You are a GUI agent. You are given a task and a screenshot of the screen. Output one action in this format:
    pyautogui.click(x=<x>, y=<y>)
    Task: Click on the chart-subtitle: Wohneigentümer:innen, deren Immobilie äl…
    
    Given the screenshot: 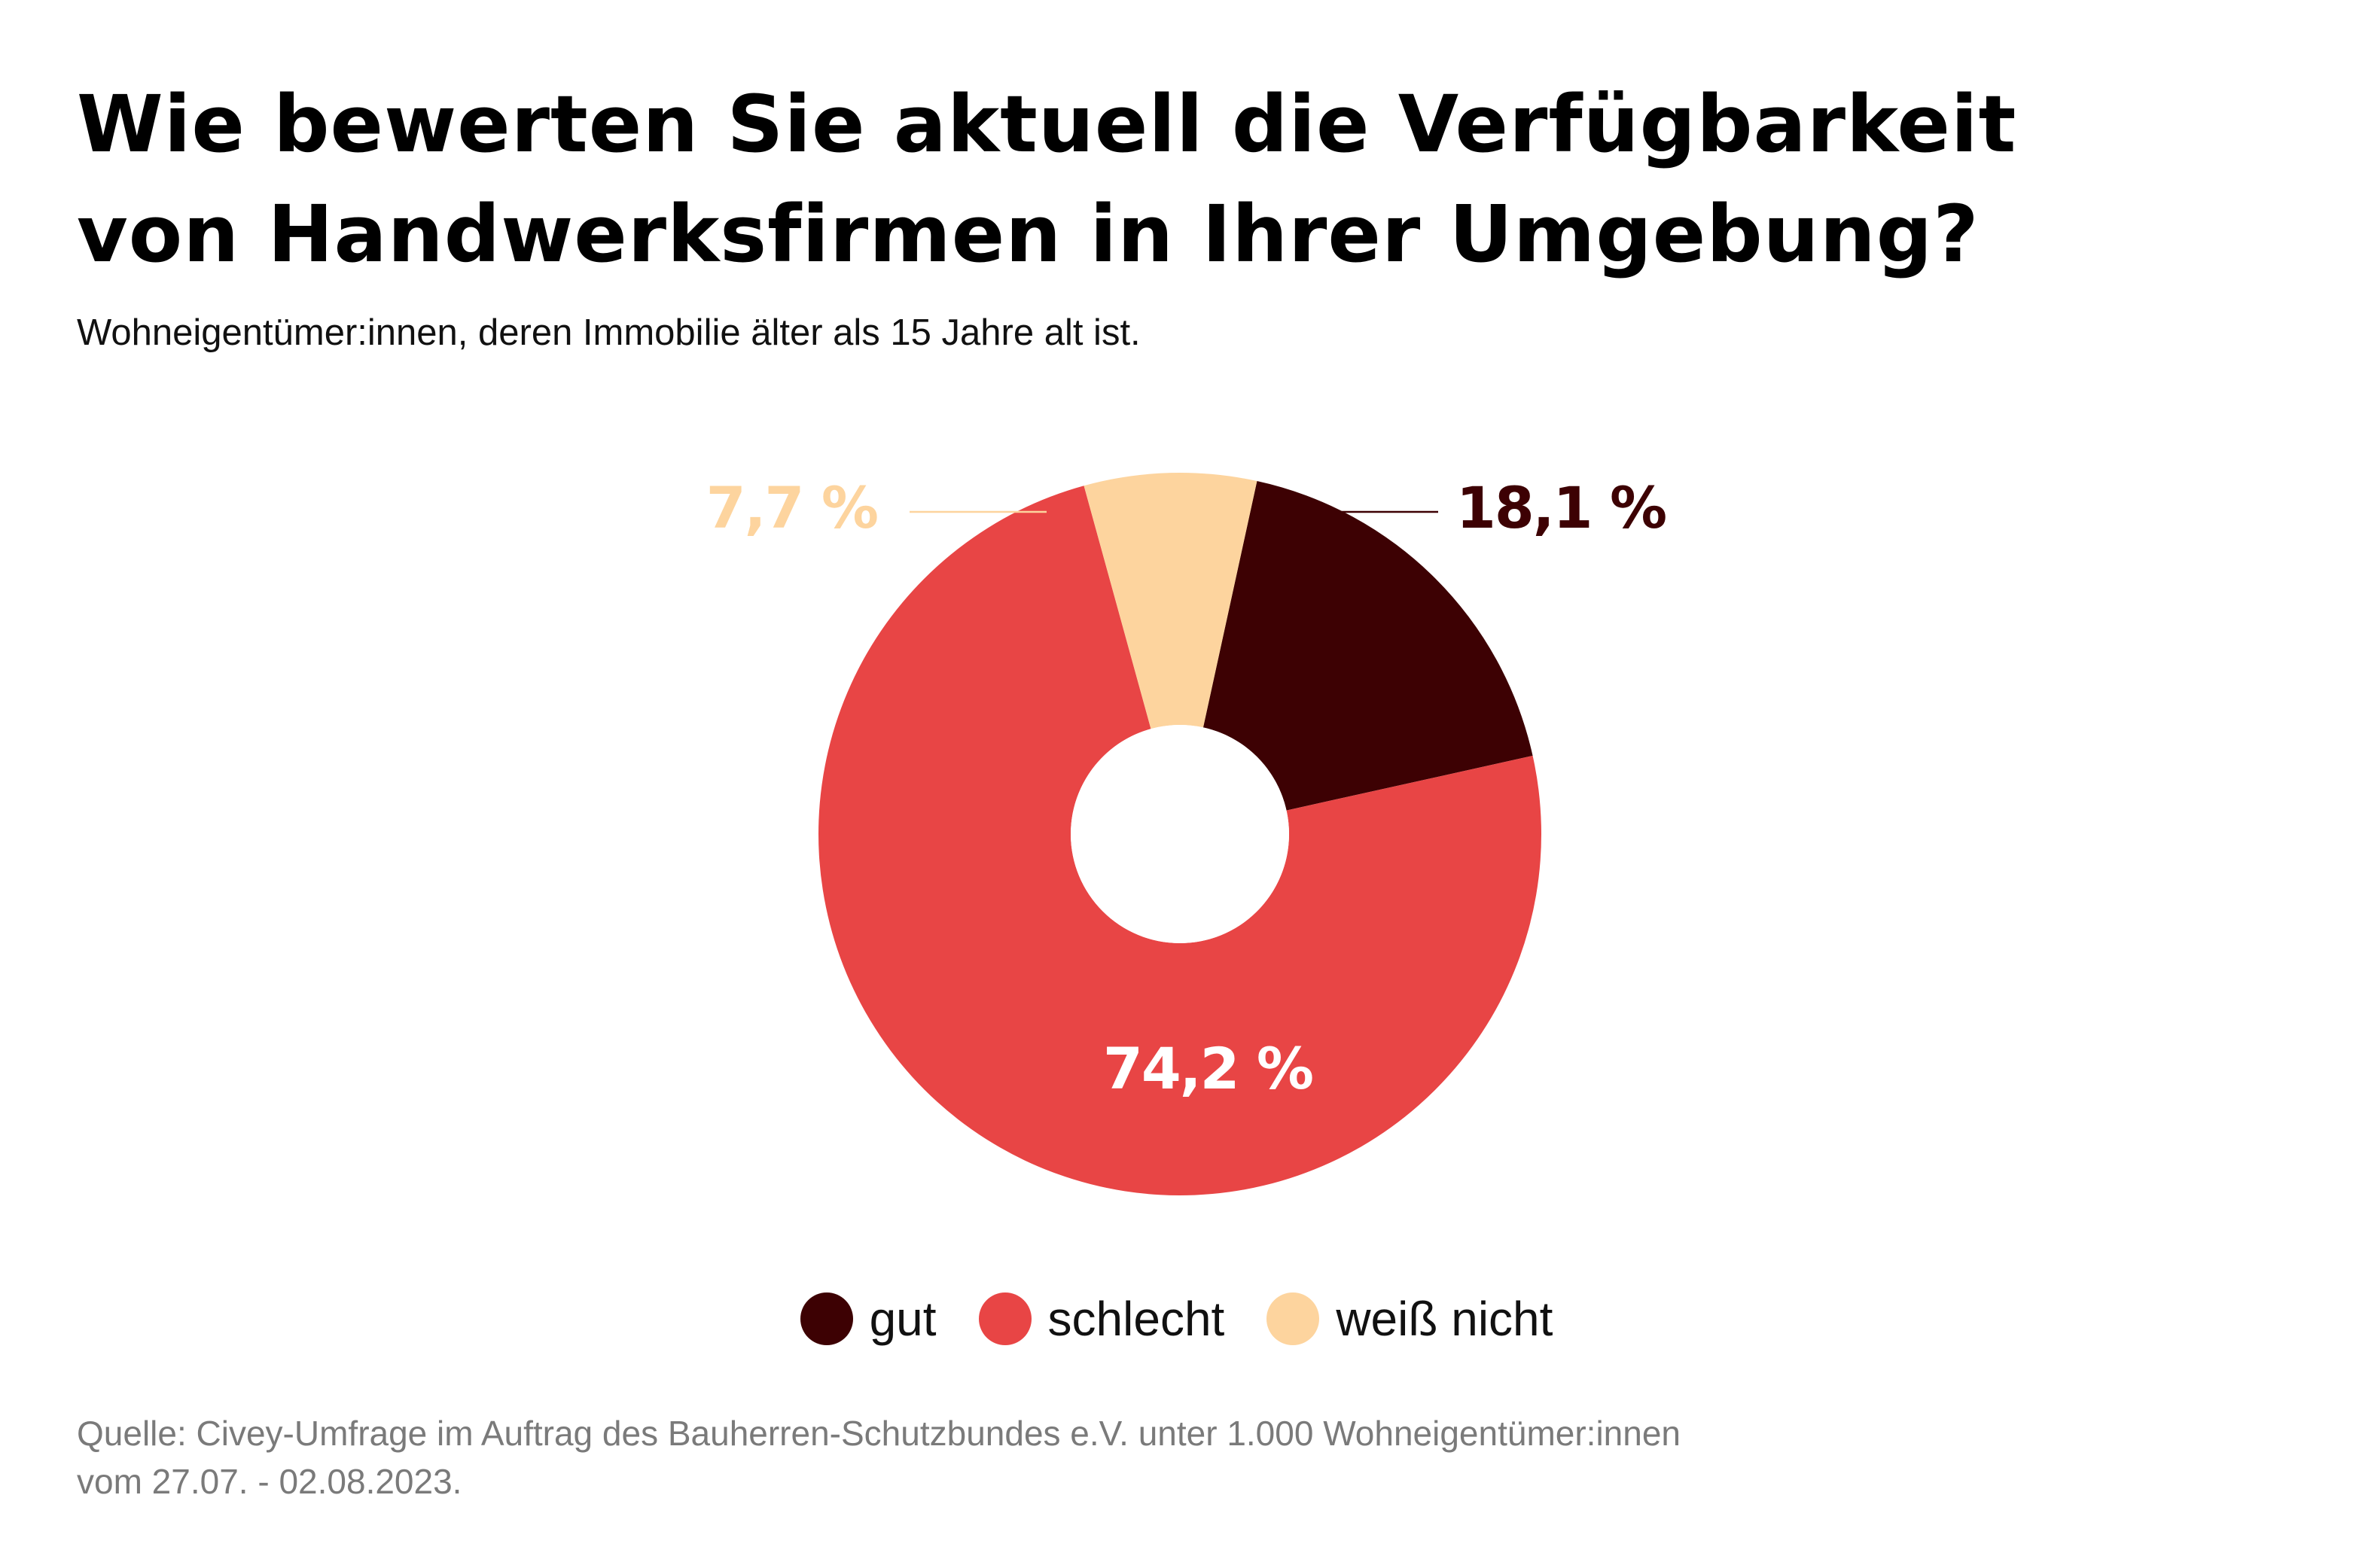 What is the action you would take?
    pyautogui.click(x=609, y=332)
    